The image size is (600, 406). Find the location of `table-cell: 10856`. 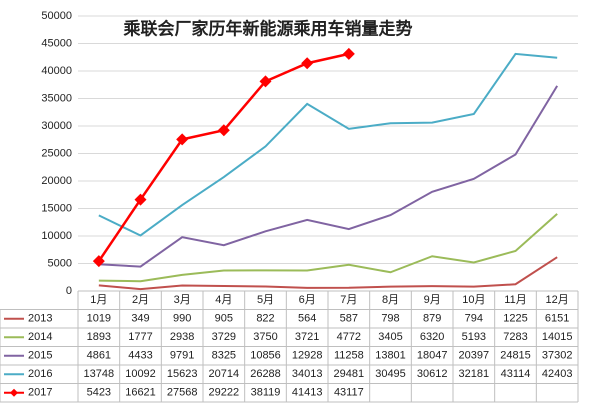

table-cell: 10856 is located at coordinates (265, 356).